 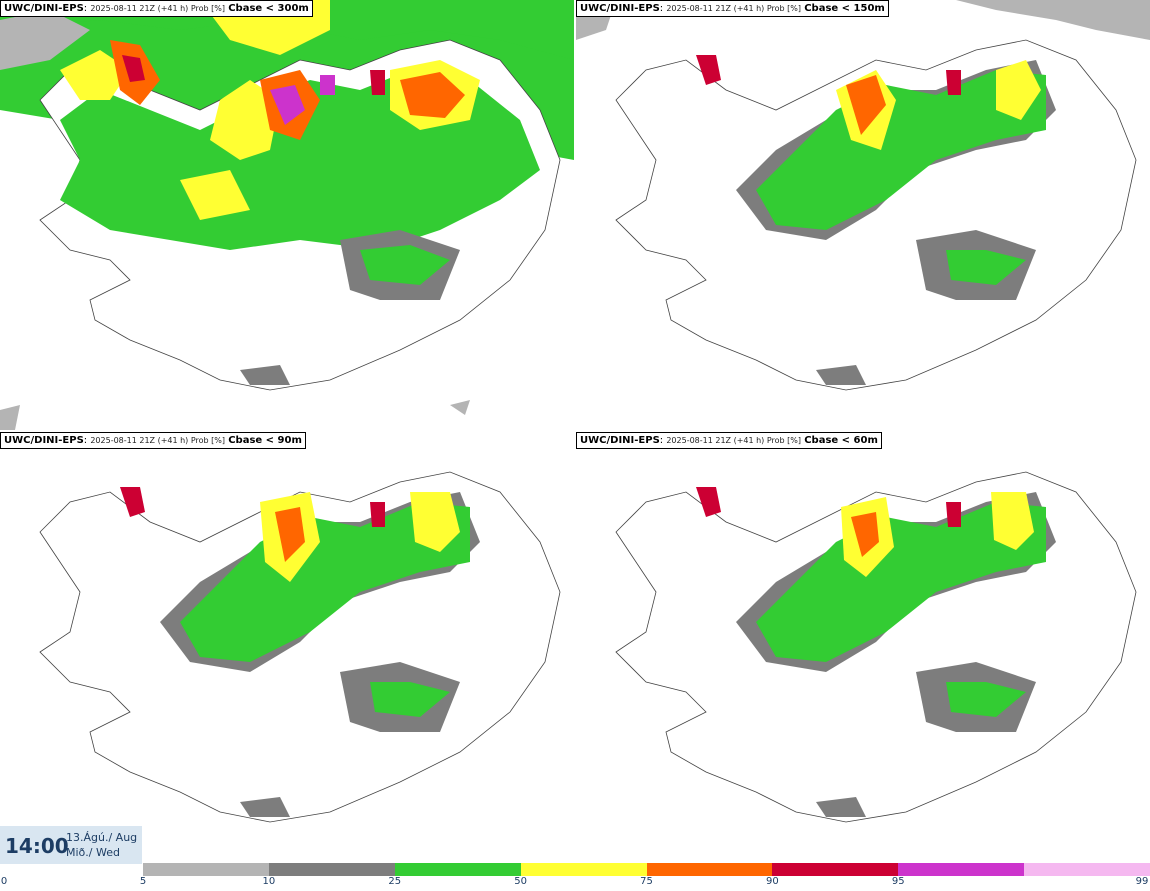 I want to click on colorbar-tick-label: 90, so click(x=772, y=881).